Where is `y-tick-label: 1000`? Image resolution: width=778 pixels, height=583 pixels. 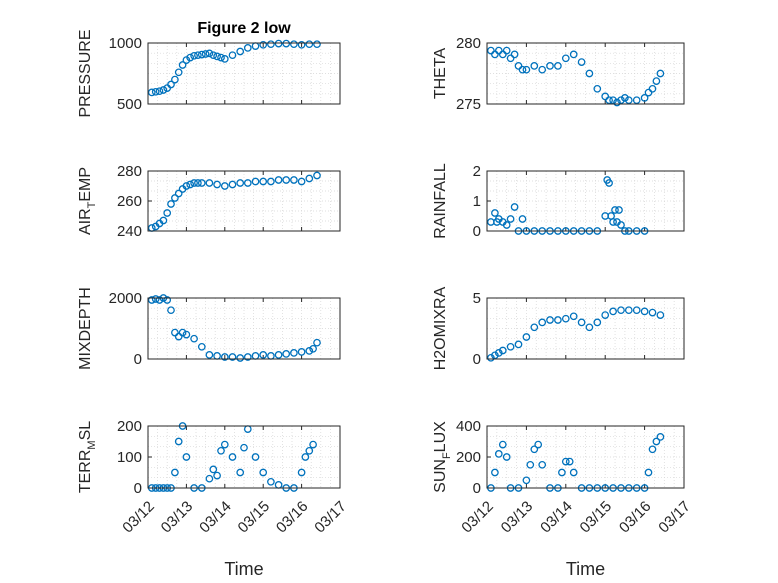
y-tick-label: 1000 is located at coordinates (125, 43).